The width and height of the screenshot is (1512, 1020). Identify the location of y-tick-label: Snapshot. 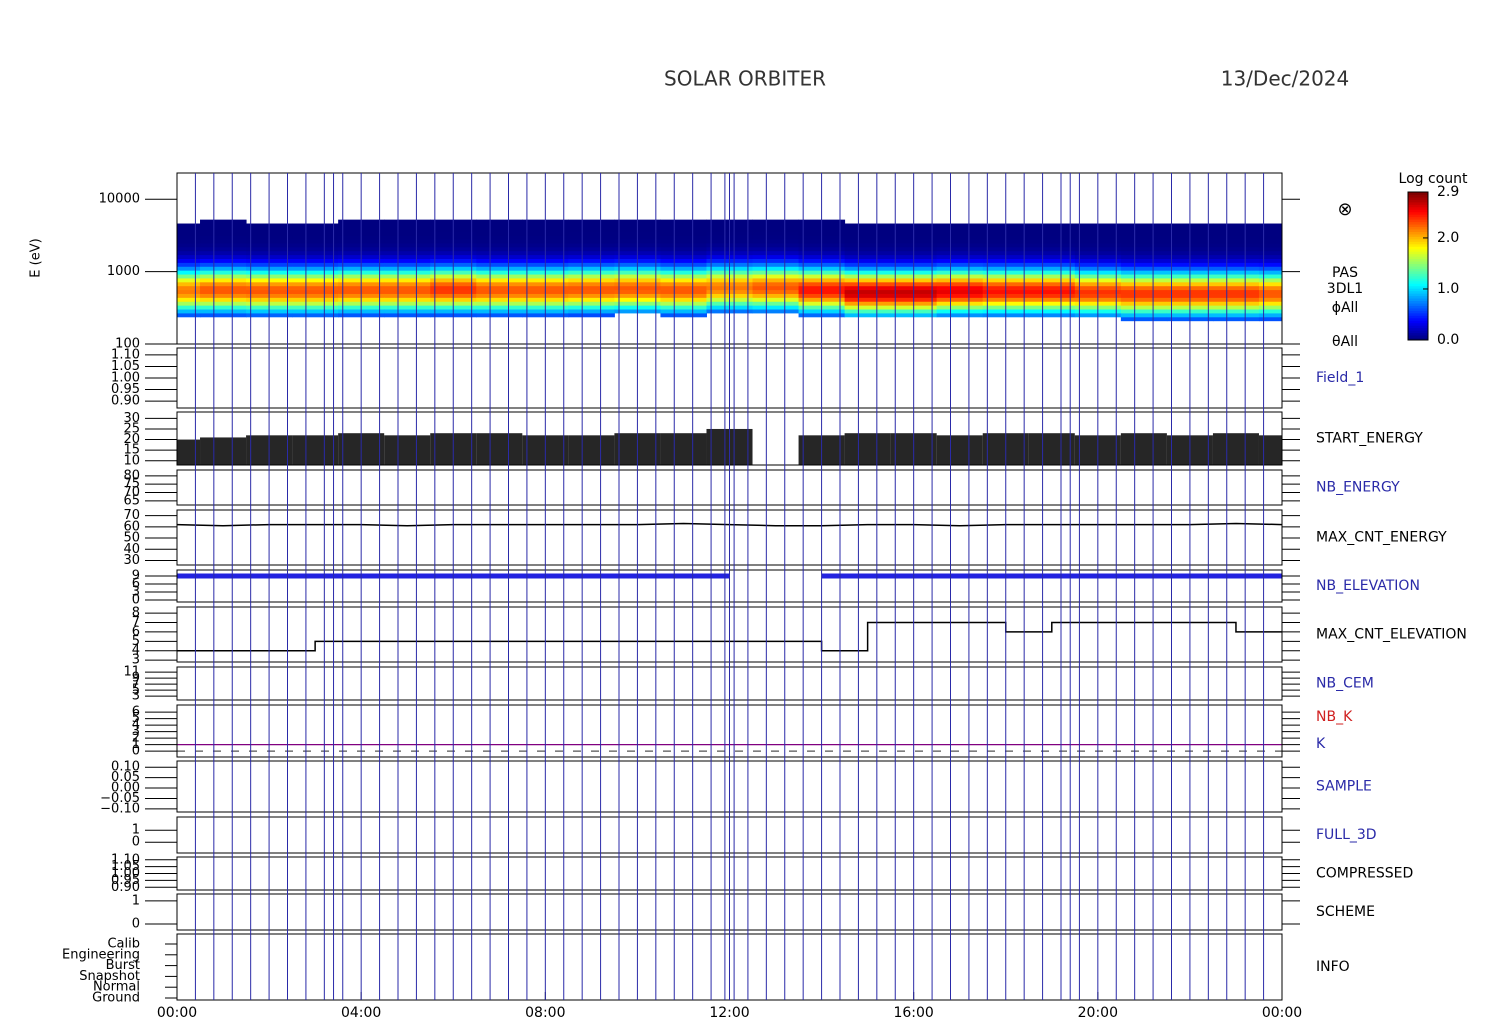
(109, 976).